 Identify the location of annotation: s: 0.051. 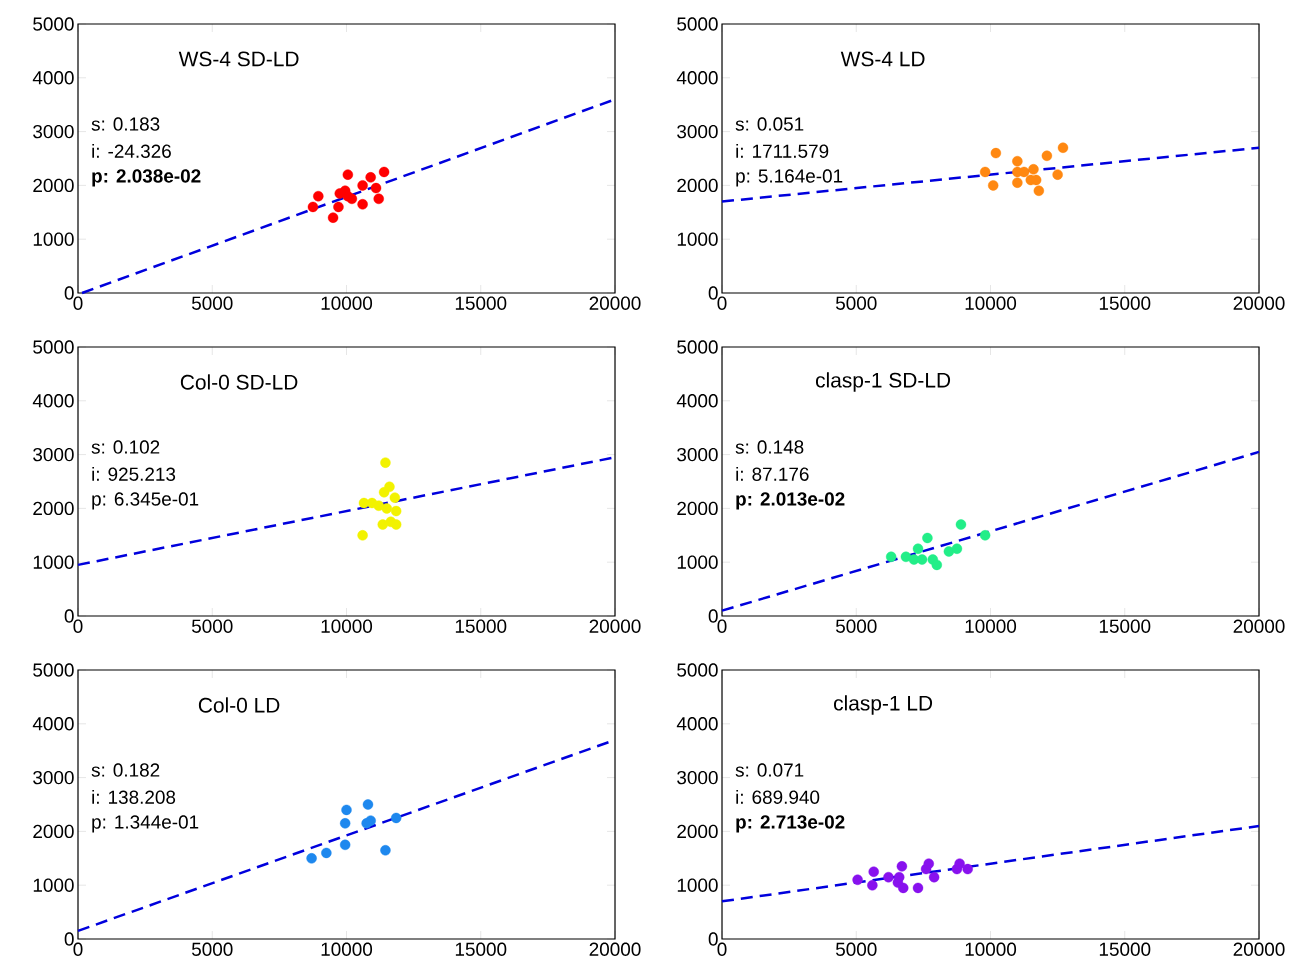
(769, 124).